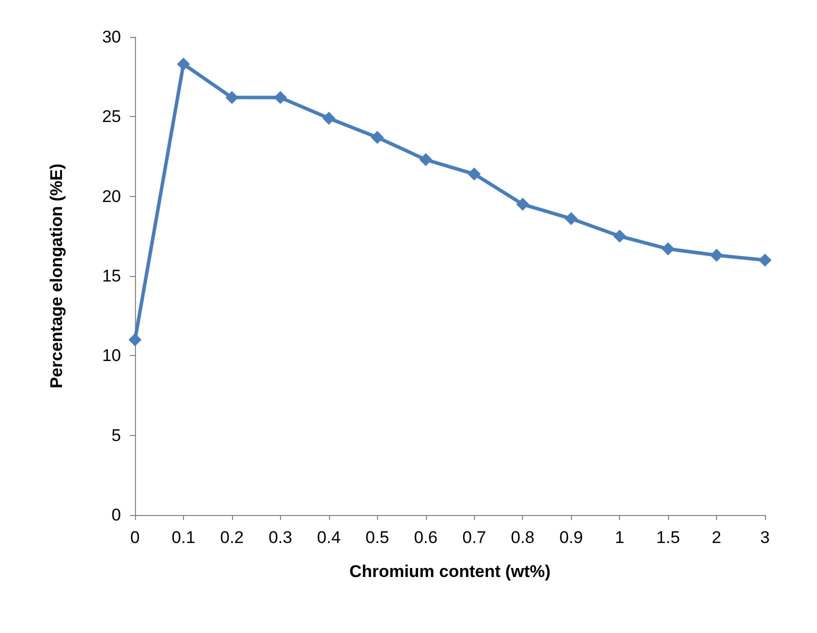 This screenshot has height=633, width=817. I want to click on x-tick-label: 0.8, so click(522, 537).